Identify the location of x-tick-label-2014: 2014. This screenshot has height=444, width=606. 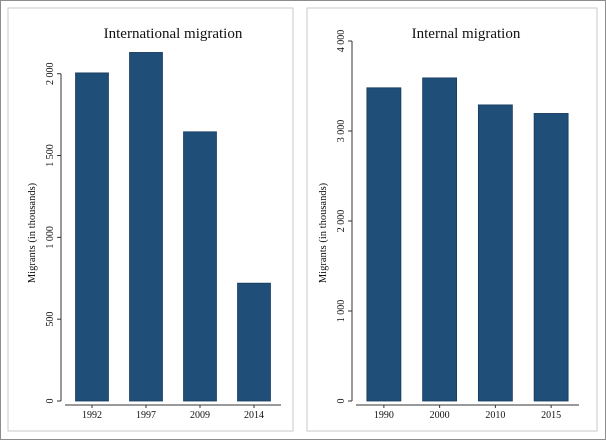
(254, 415).